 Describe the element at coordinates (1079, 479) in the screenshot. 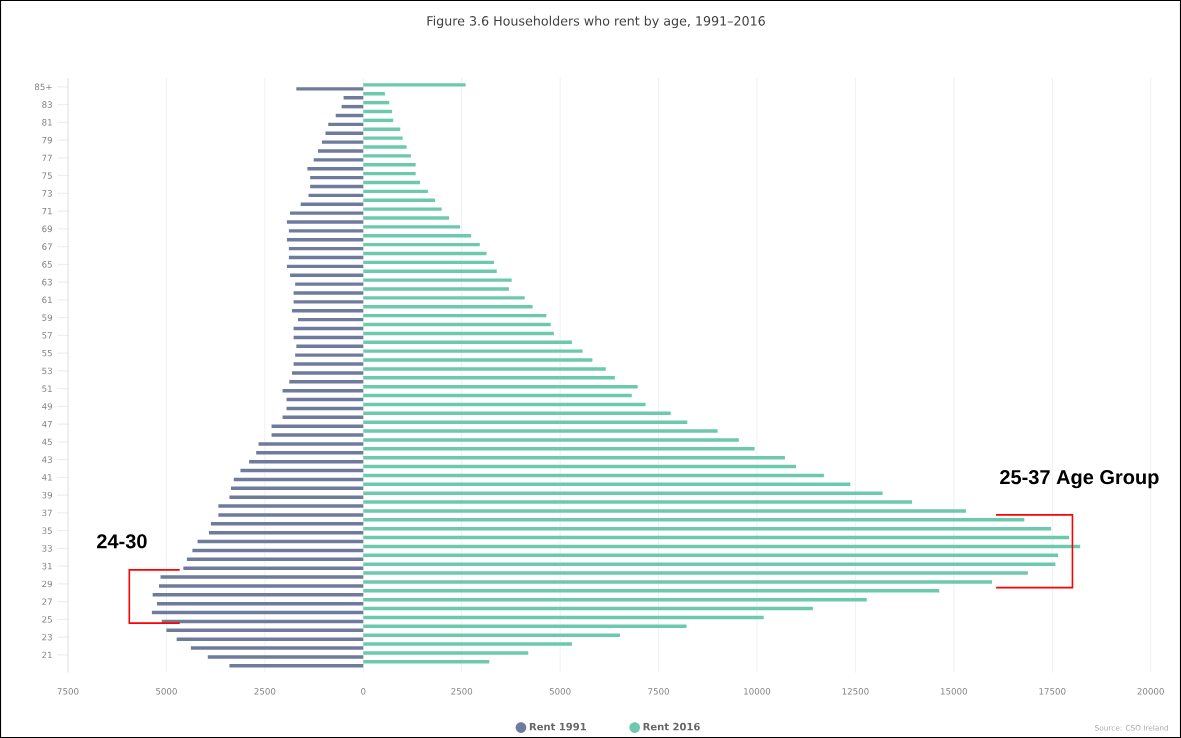

I see `annotation: 25-37 Age Group` at that location.